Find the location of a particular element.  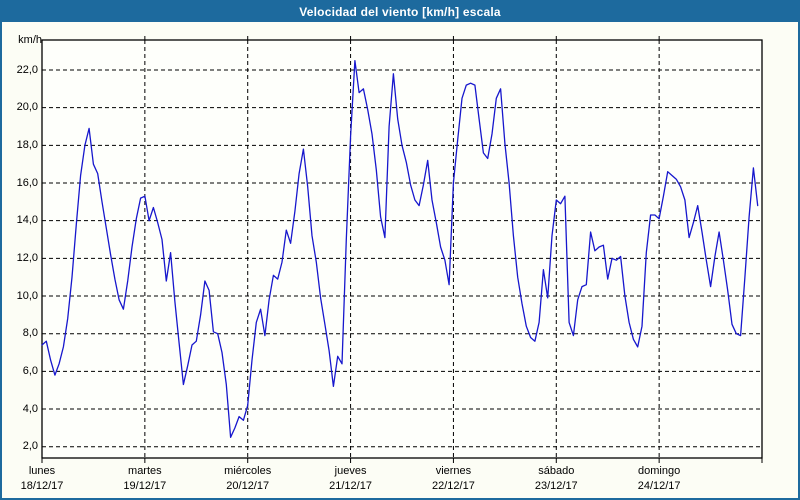

y-axis-tick-label: 12,0 is located at coordinates (27, 257).